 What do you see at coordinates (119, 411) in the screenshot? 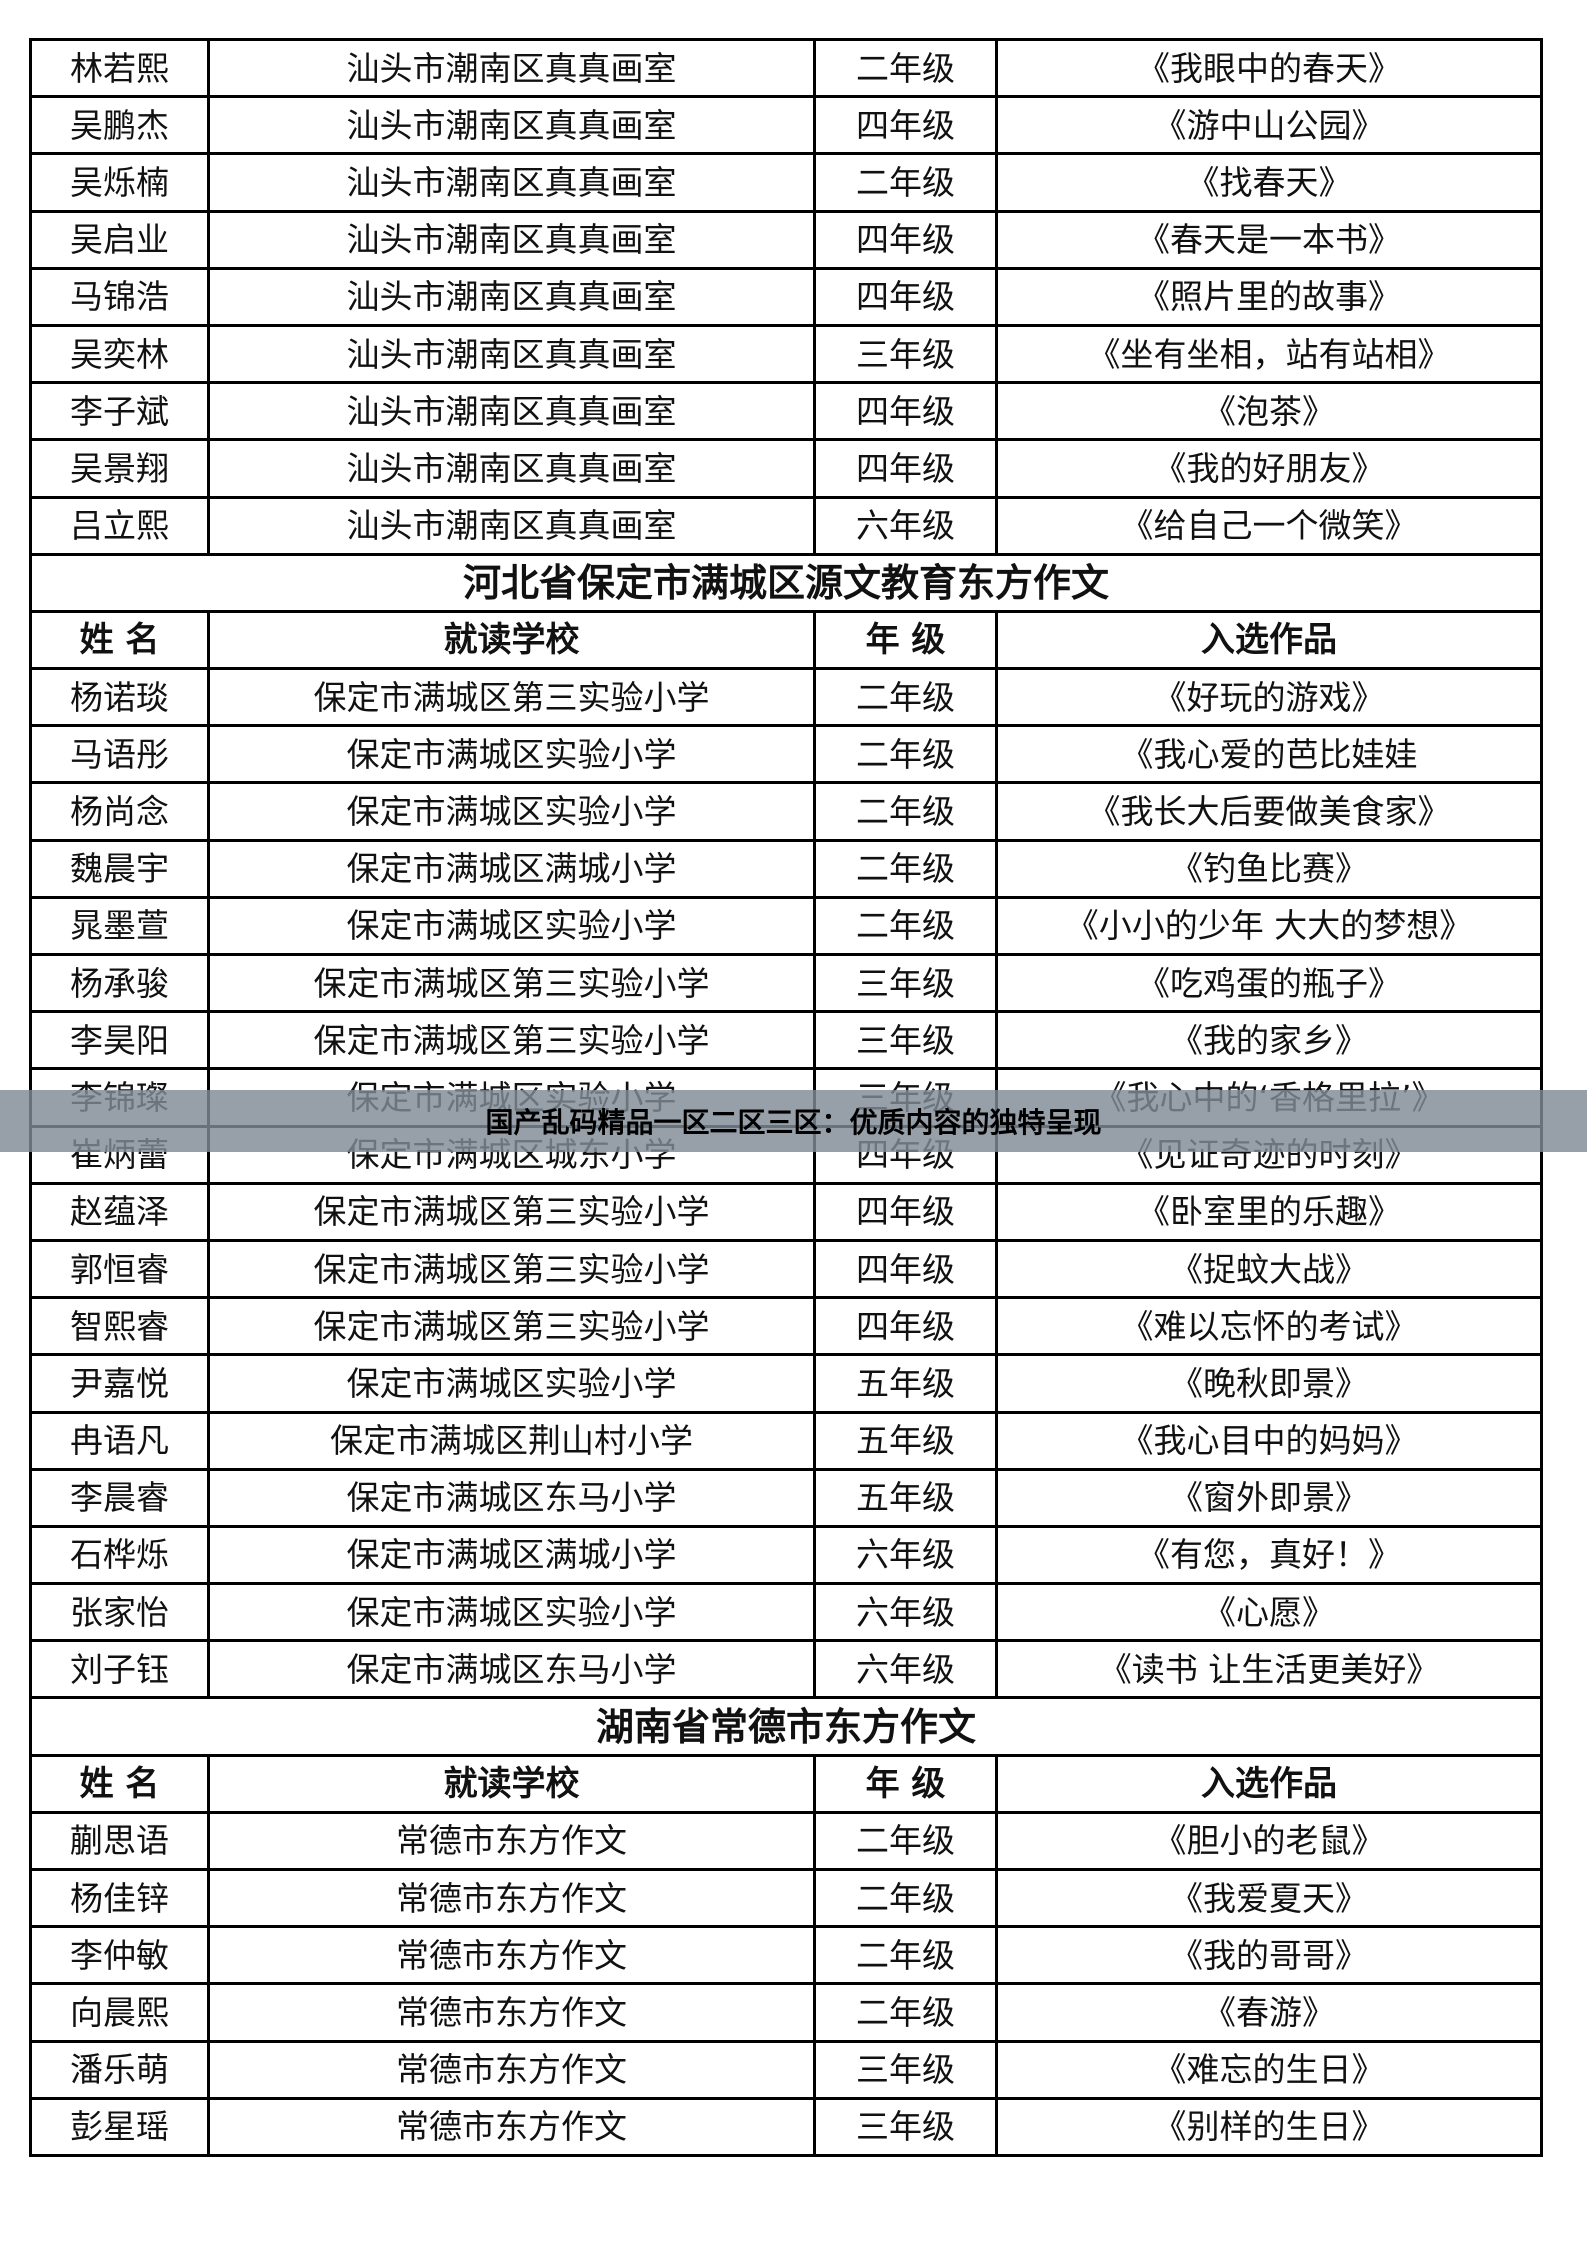
I see `name-cell: 李子斌` at bounding box center [119, 411].